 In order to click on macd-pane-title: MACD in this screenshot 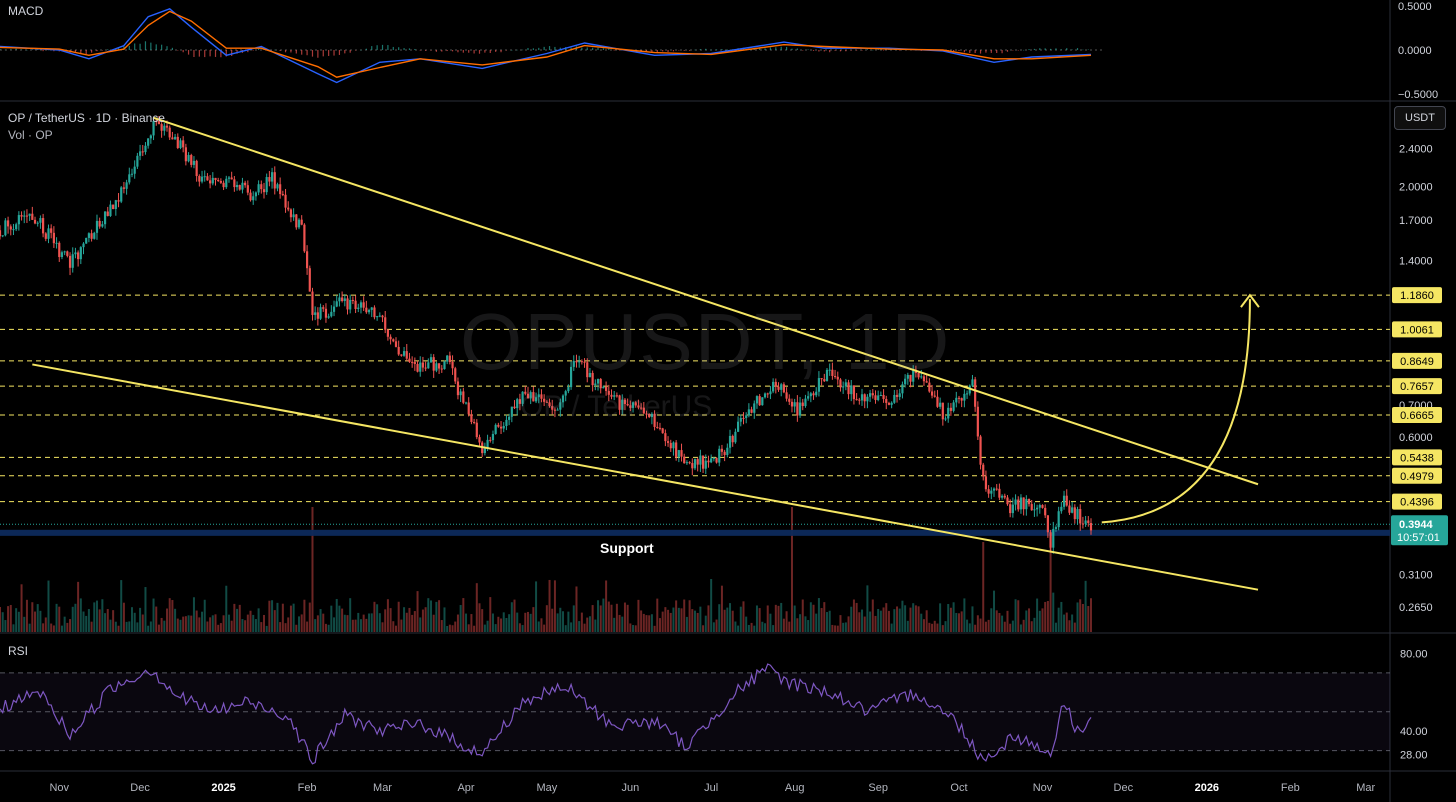, I will do `click(26, 11)`.